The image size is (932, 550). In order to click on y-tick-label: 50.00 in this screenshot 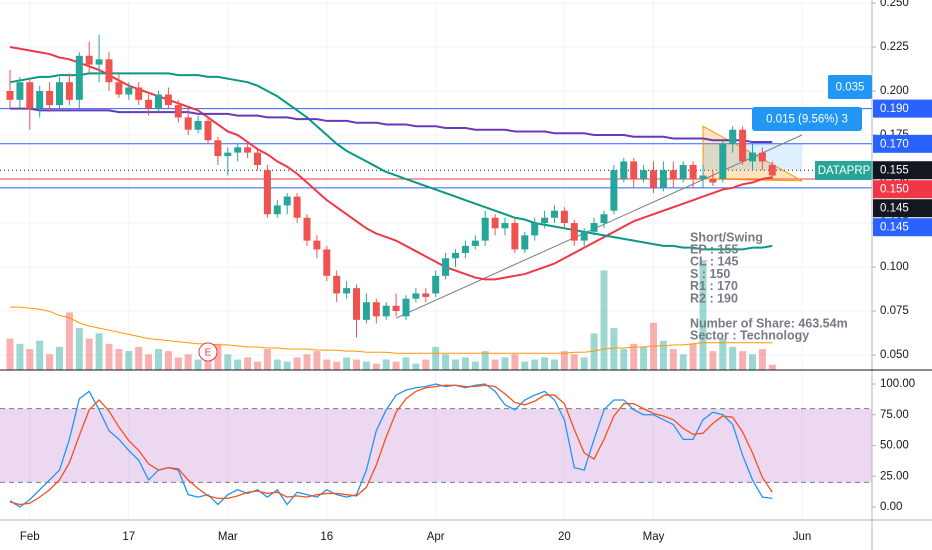, I will do `click(894, 446)`.